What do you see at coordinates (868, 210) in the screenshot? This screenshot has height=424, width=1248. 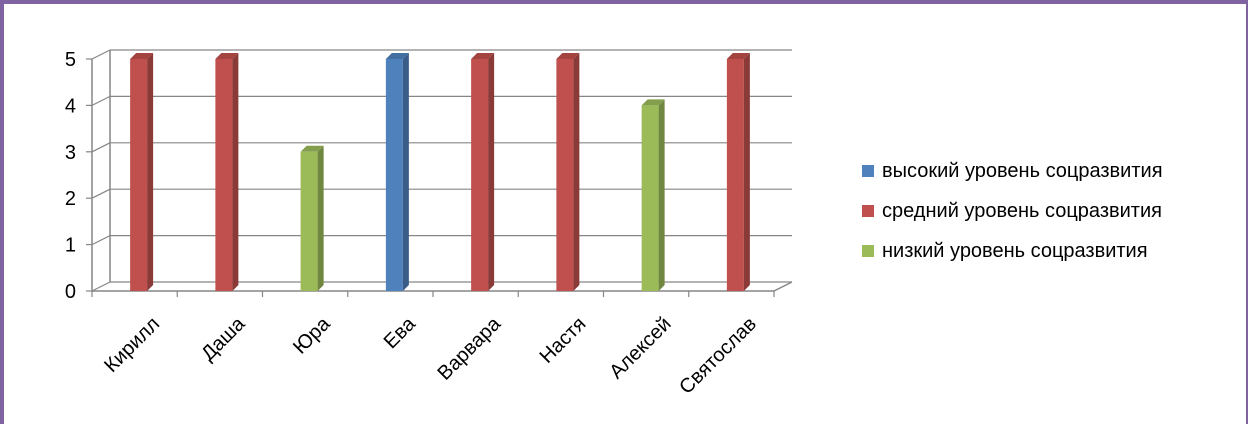 I see `legend-swatch-medium` at bounding box center [868, 210].